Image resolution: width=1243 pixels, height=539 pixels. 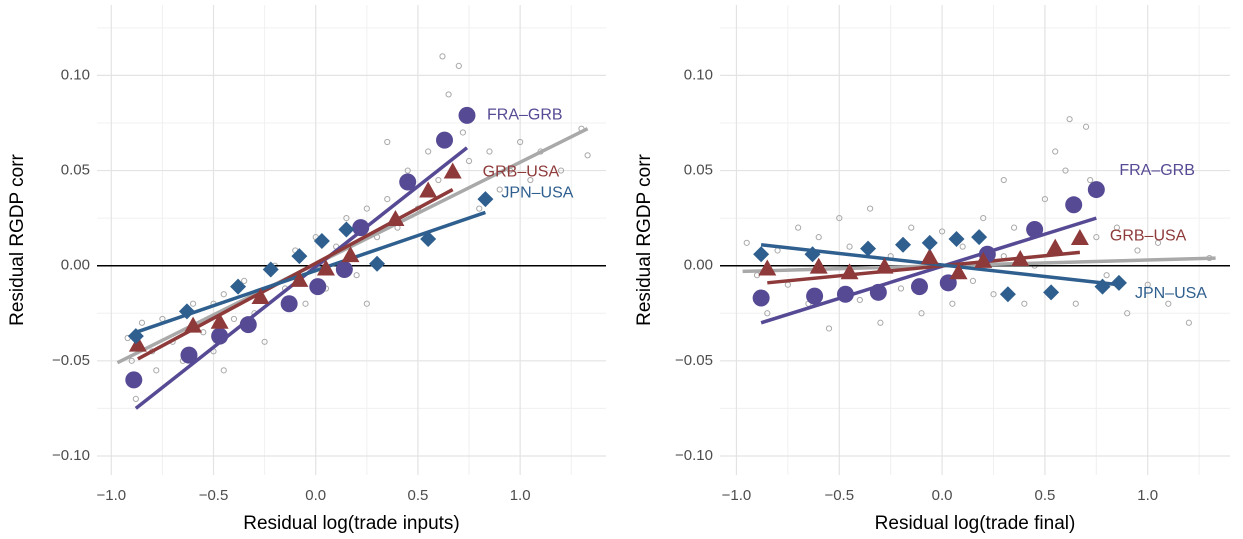 What do you see at coordinates (975, 523) in the screenshot?
I see `x-axis-title: Residual log(trade final)` at bounding box center [975, 523].